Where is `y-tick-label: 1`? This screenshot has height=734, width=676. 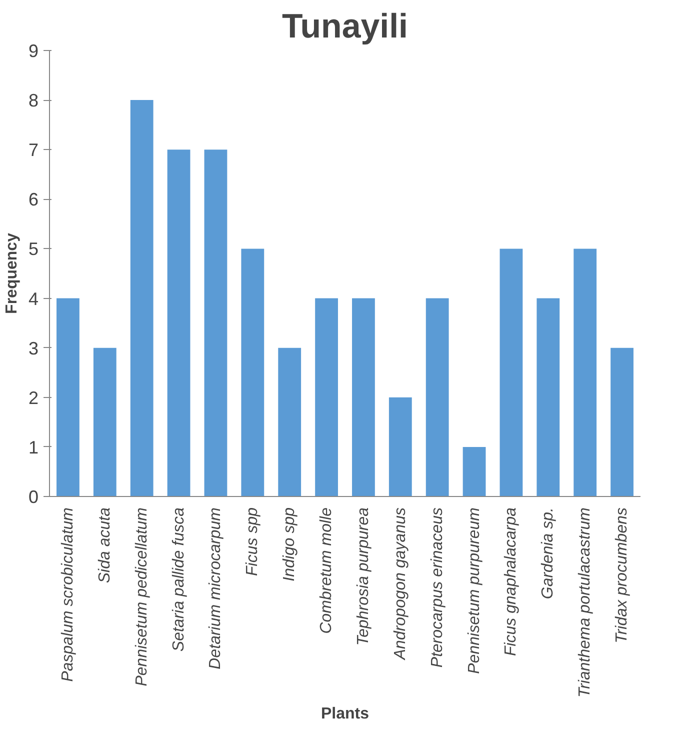
y-tick-label: 1 is located at coordinates (33, 447).